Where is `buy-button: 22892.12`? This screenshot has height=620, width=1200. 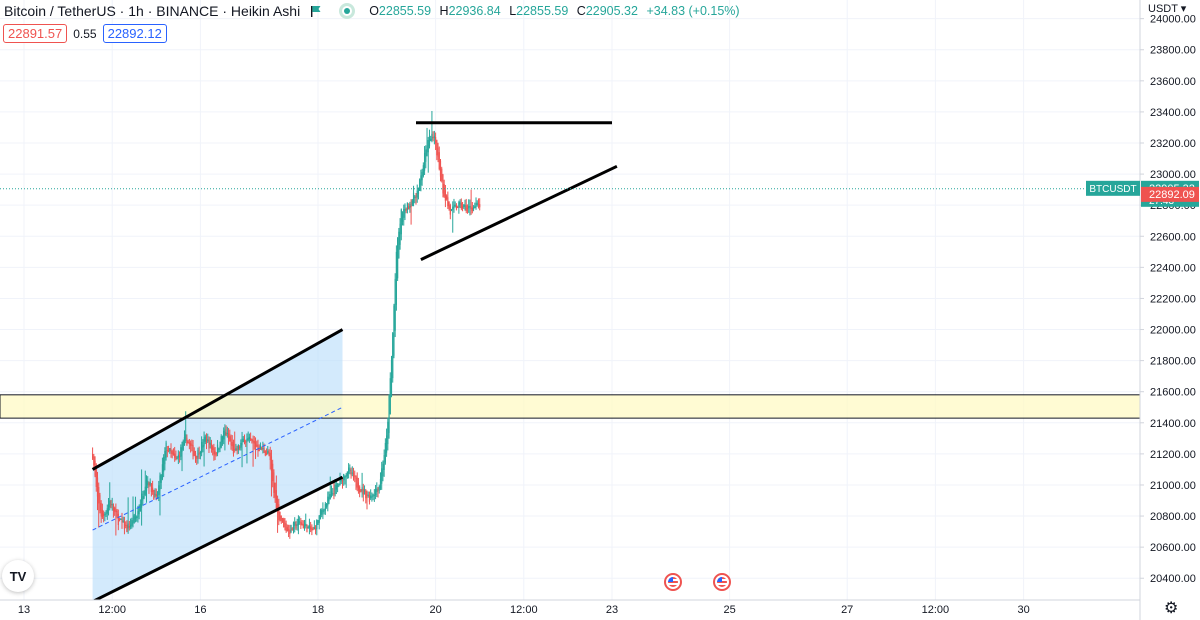
buy-button: 22892.12 is located at coordinates (134, 33).